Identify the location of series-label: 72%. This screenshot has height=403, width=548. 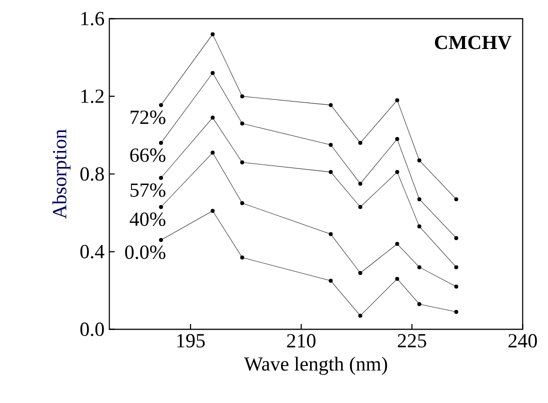
(148, 117).